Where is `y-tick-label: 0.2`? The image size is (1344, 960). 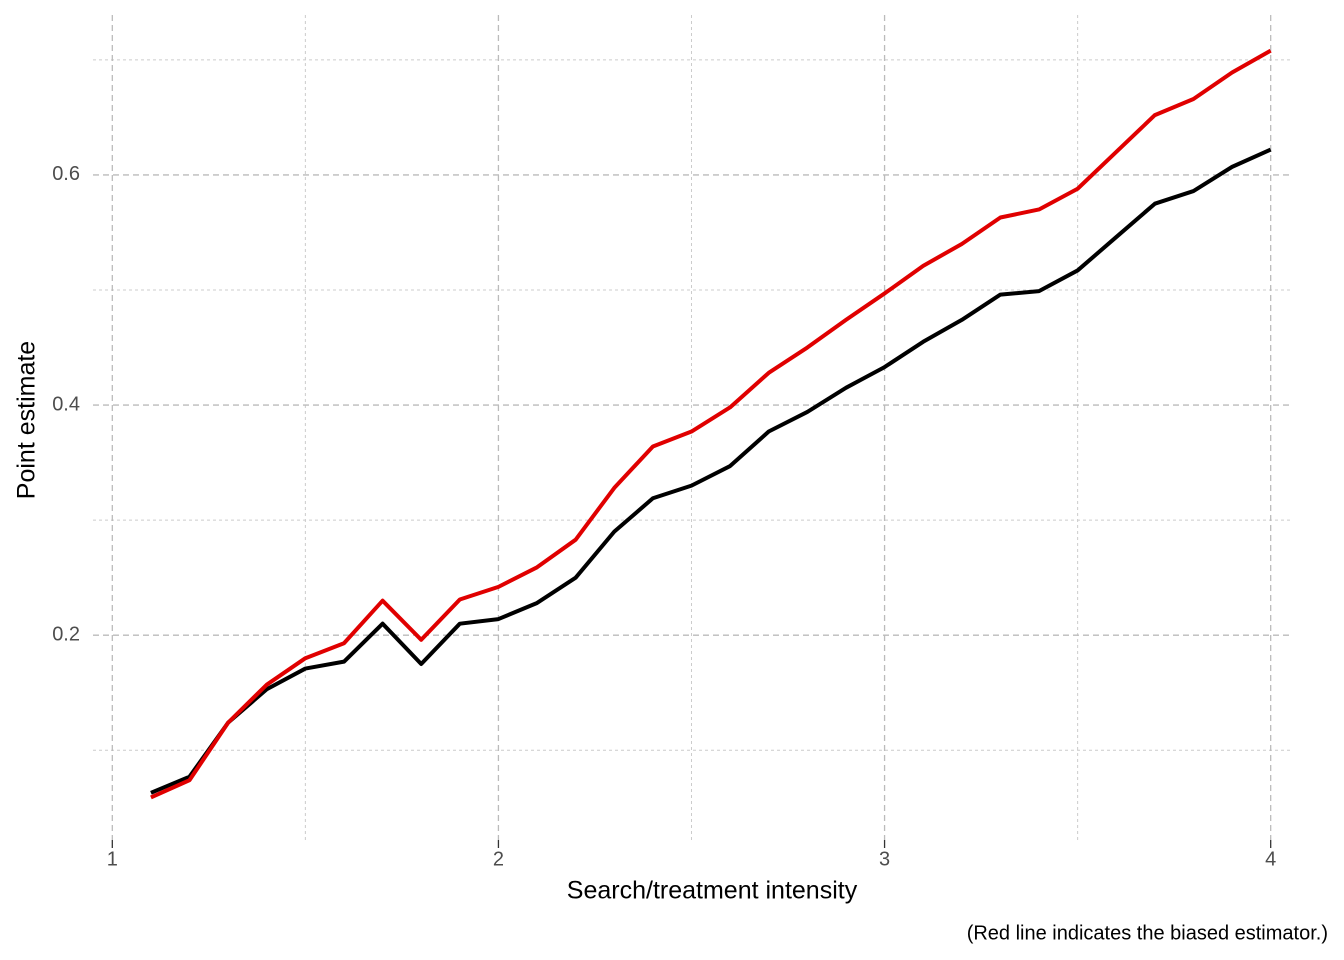 y-tick-label: 0.2 is located at coordinates (66, 634).